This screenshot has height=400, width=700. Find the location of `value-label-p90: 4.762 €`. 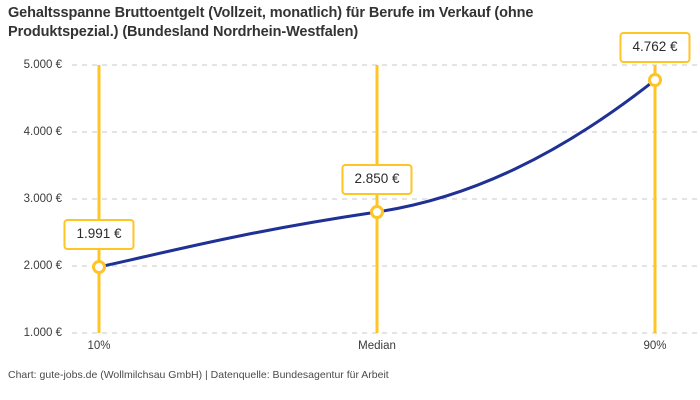

value-label-p90: 4.762 € is located at coordinates (655, 47).